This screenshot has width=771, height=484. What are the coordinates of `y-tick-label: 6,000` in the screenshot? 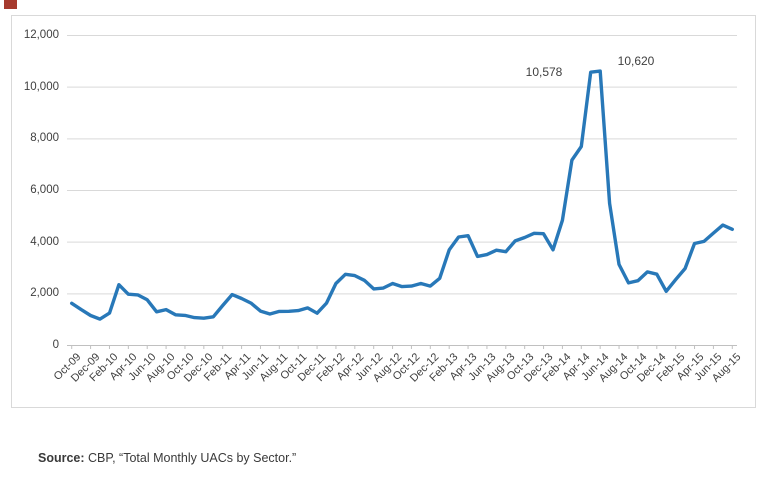 It's located at (44, 190).